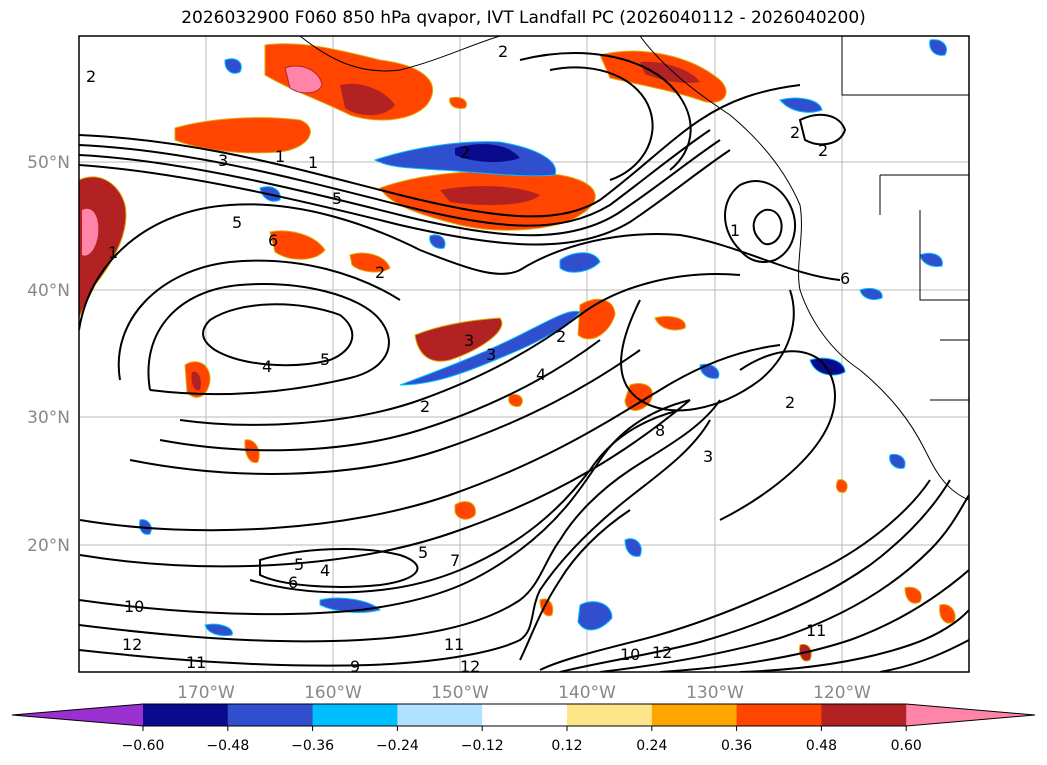  I want to click on colorbar-tick-label: 0.60, so click(906, 746).